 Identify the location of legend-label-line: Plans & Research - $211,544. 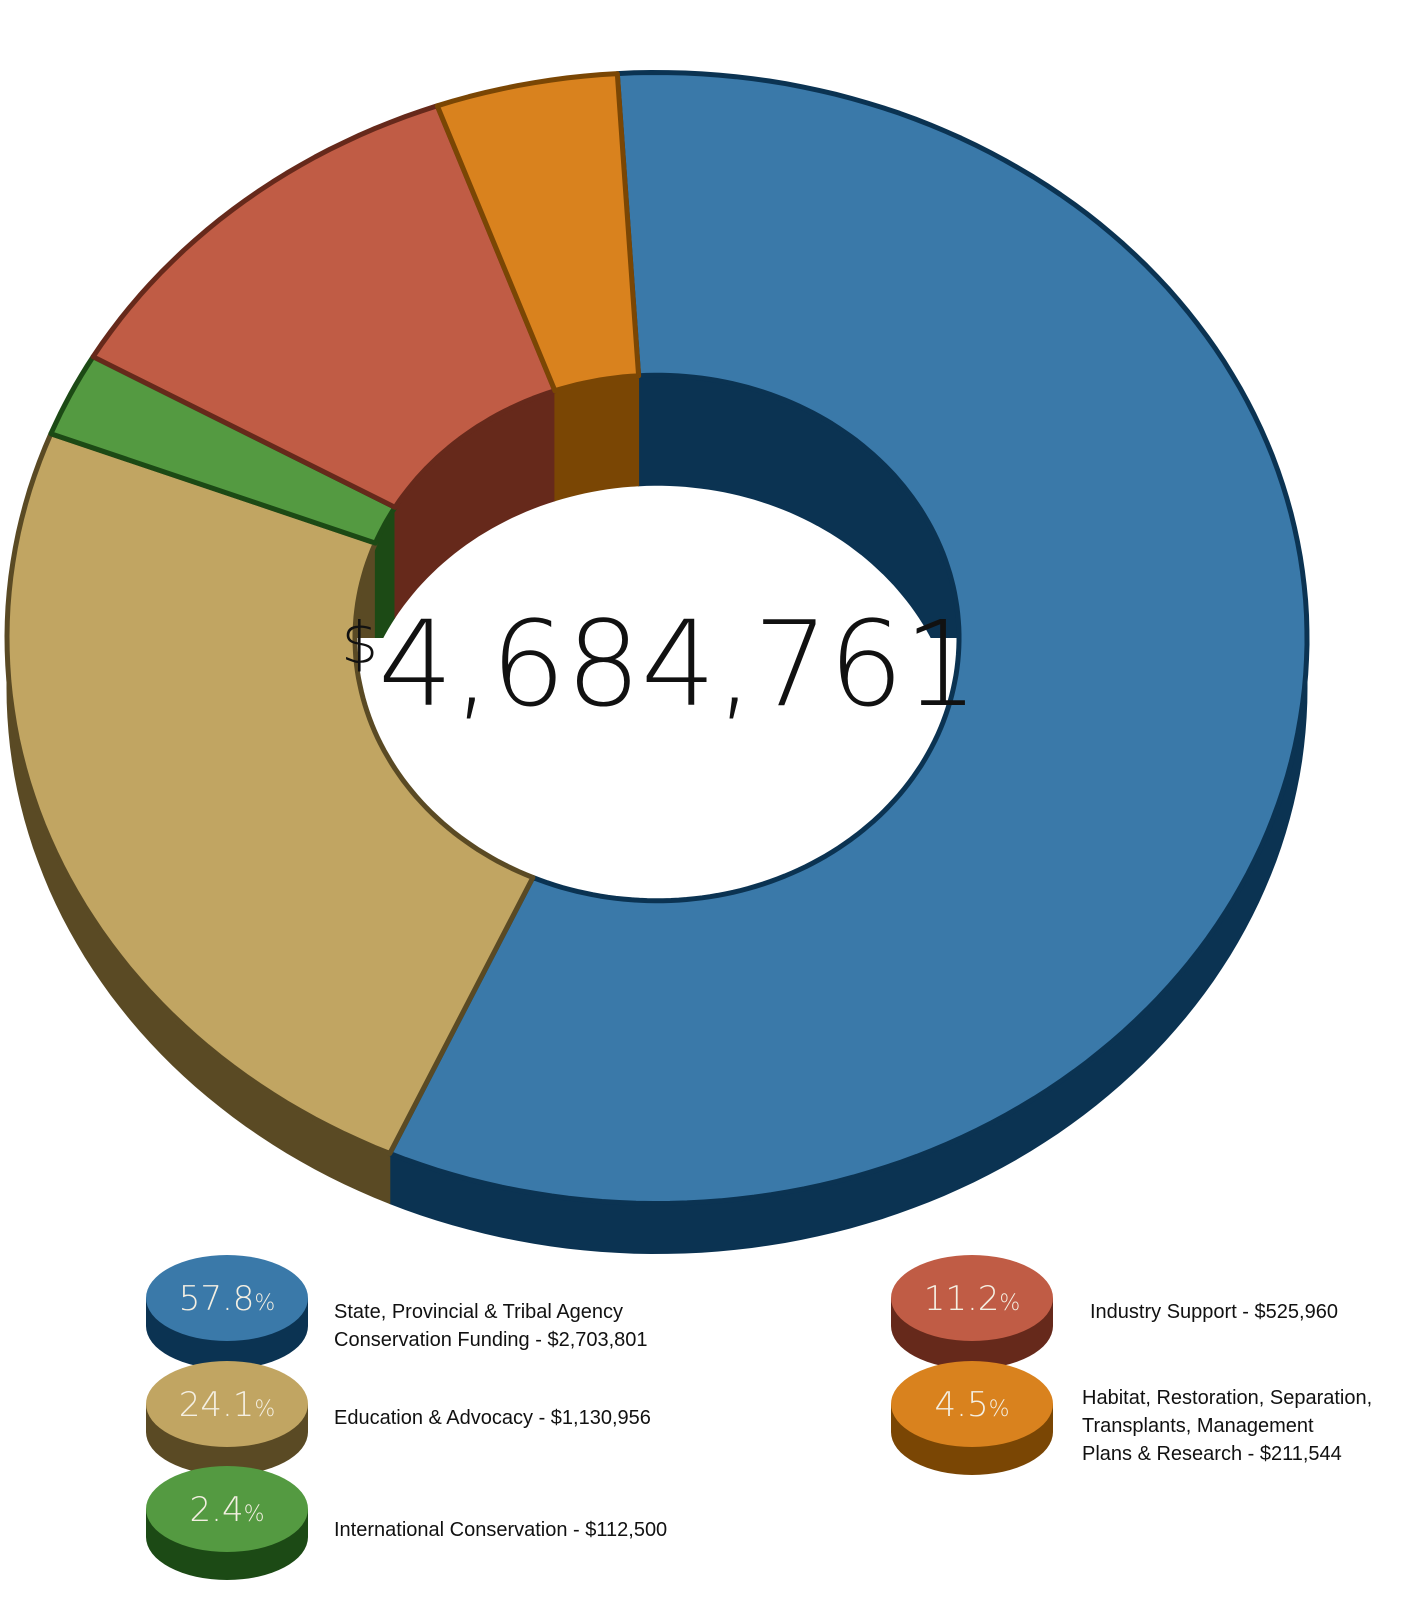
(1212, 1454).